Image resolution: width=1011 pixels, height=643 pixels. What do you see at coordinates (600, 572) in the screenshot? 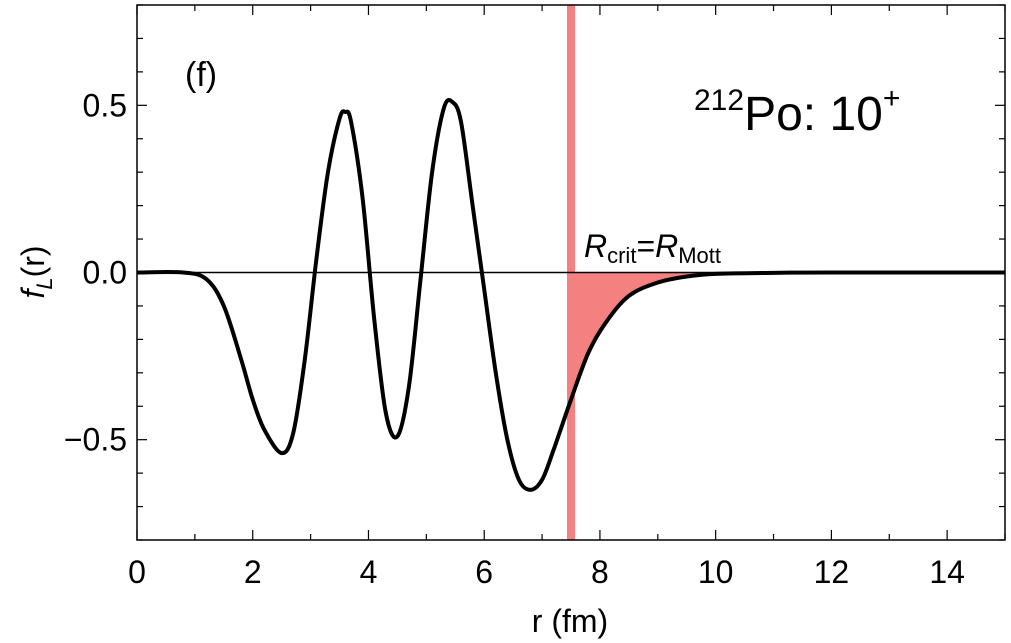
I see `x-tick-label: 8` at bounding box center [600, 572].